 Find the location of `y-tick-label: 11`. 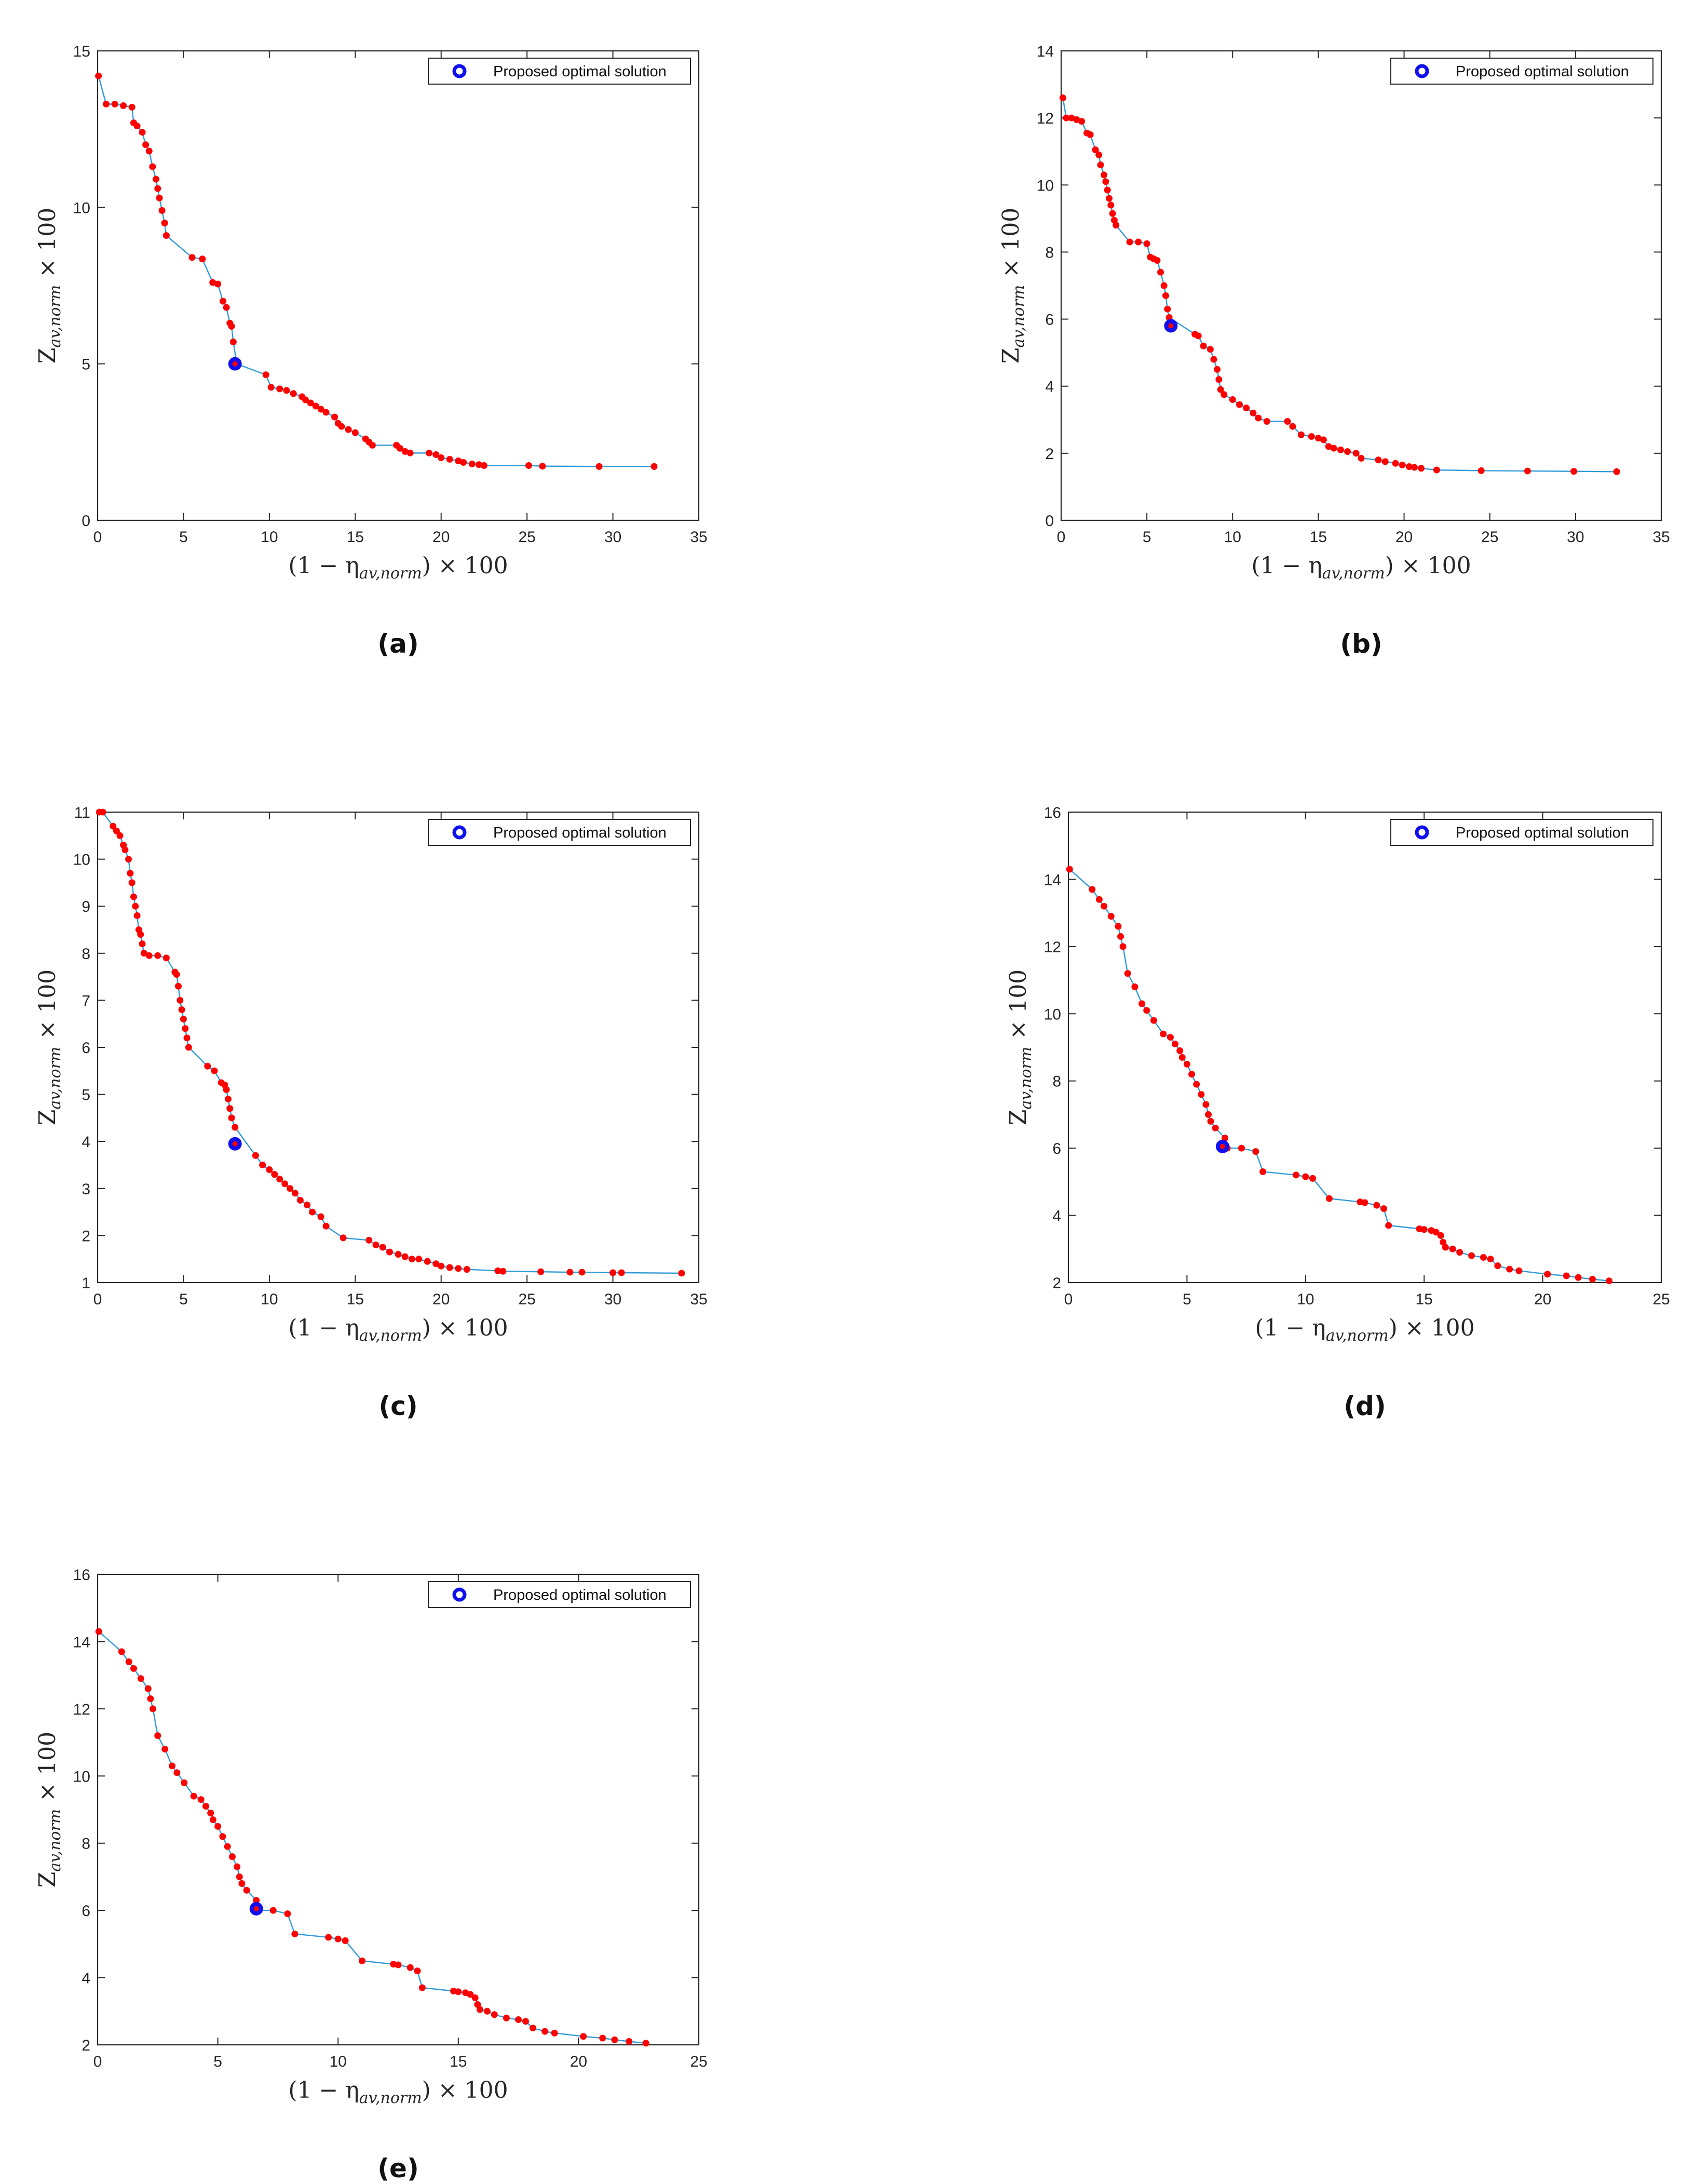

y-tick-label: 11 is located at coordinates (82, 812).